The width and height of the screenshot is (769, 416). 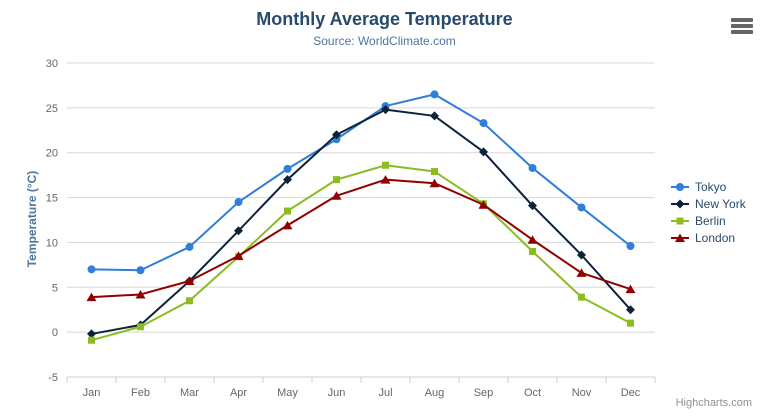 What do you see at coordinates (435, 393) in the screenshot?
I see `x-axis-tick-label: Aug` at bounding box center [435, 393].